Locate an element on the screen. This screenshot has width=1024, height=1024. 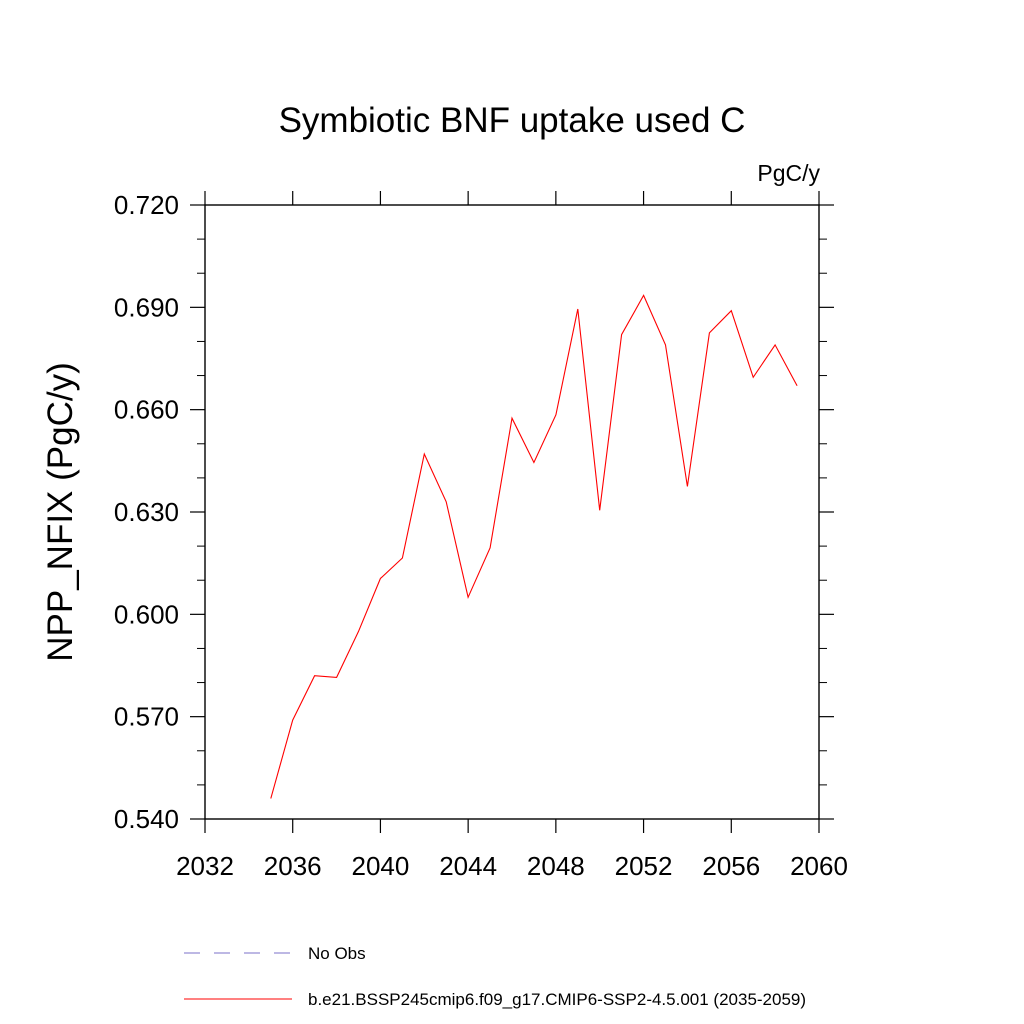
y-axis-label: NPP_NFIX (PgC/y) is located at coordinates (60, 512).